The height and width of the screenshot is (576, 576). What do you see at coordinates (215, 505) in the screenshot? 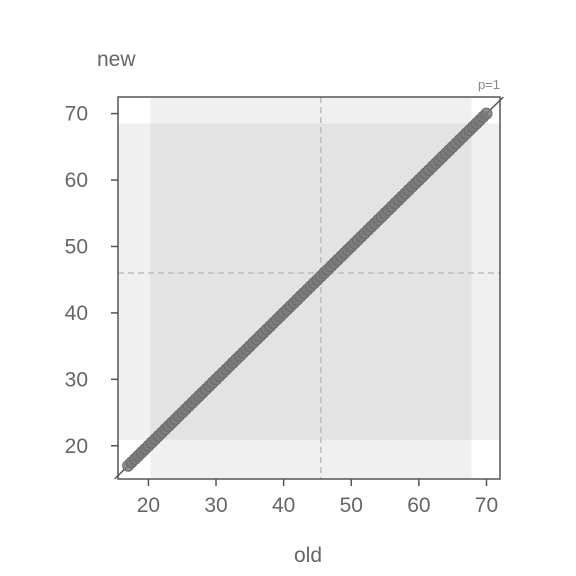
I see `x-tick-label: 30` at bounding box center [215, 505].